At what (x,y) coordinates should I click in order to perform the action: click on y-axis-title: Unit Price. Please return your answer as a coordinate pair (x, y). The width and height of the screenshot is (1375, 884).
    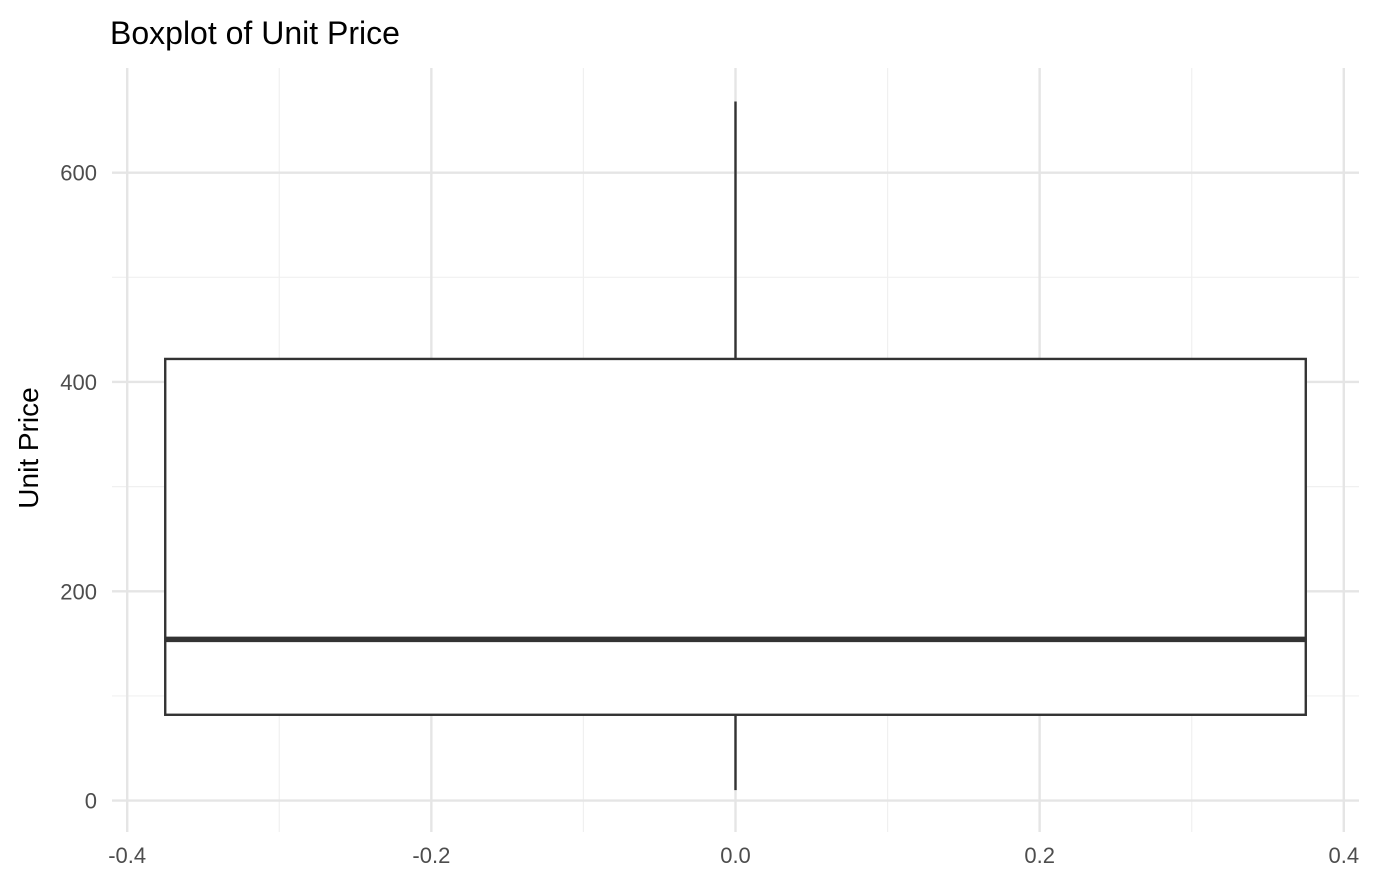
    Looking at the image, I should click on (28, 447).